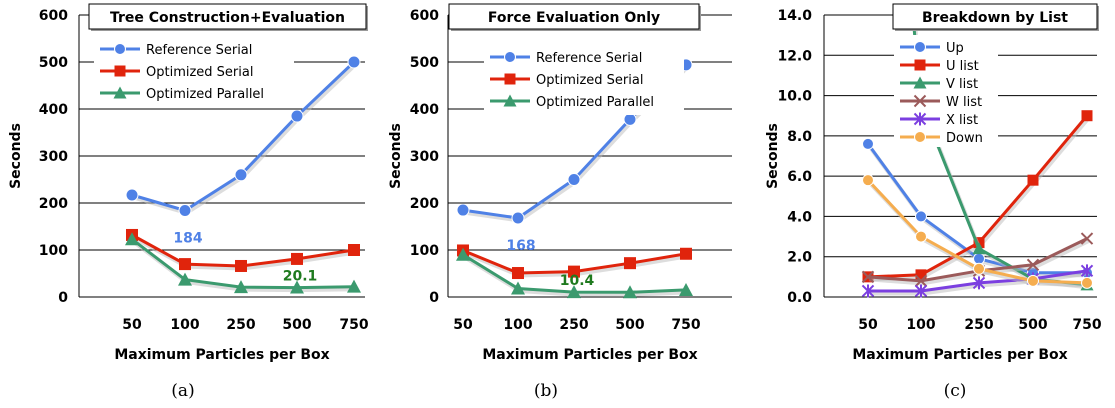 The width and height of the screenshot is (1115, 408). What do you see at coordinates (53, 251) in the screenshot?
I see `y-tick-label: 100` at bounding box center [53, 251].